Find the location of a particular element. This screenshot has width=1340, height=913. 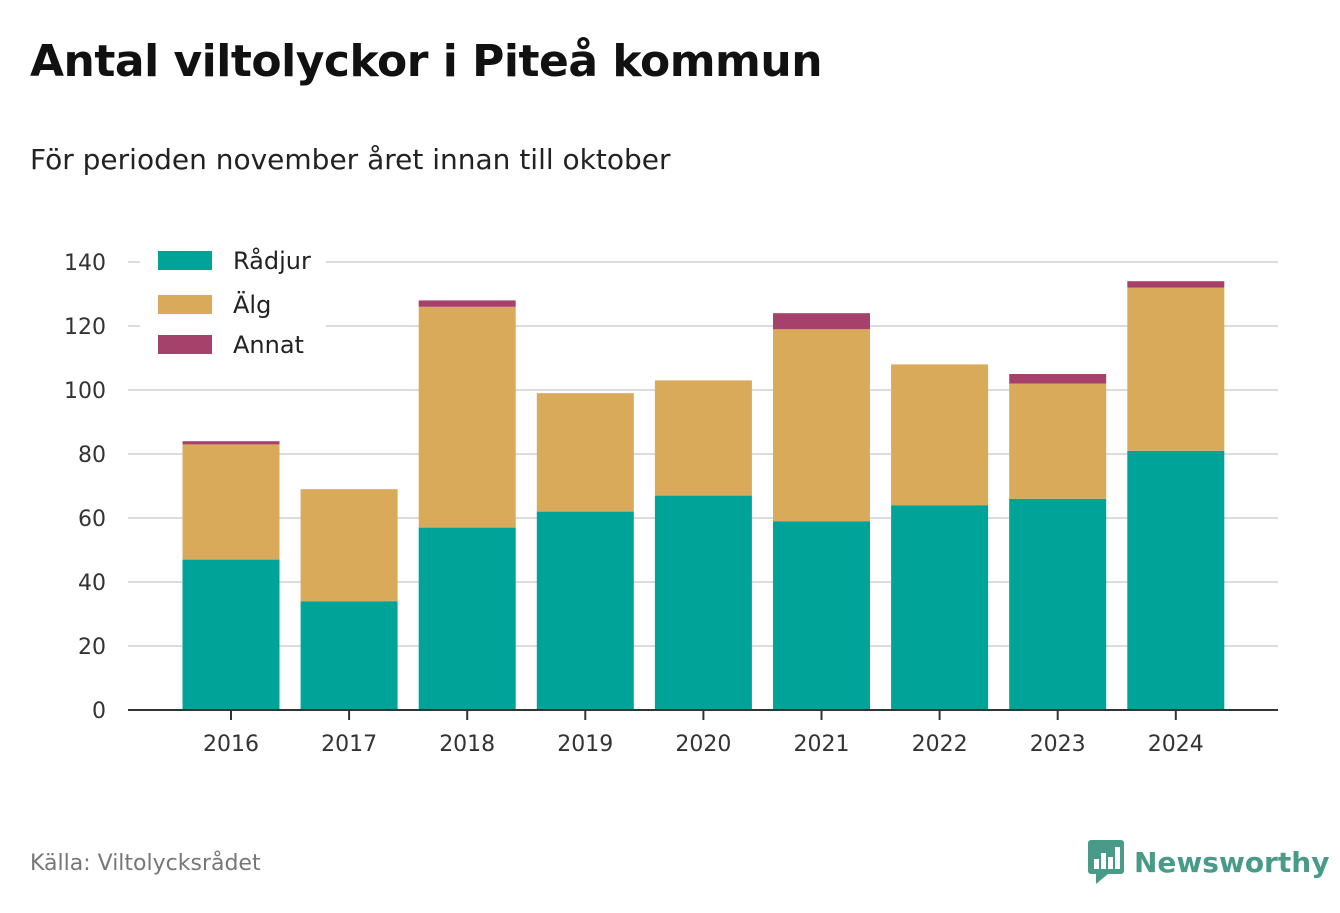

y-tick-label: 40 is located at coordinates (92, 583).